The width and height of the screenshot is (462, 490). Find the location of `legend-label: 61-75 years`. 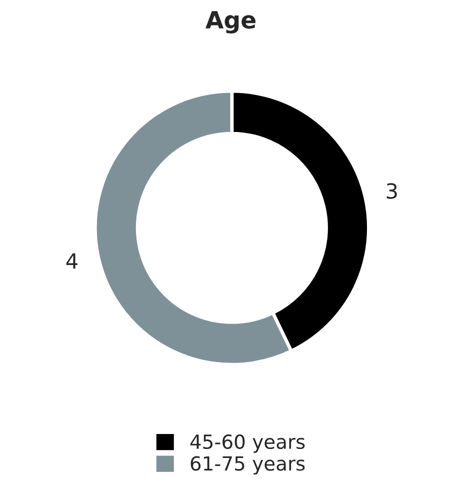

legend-label: 61-75 years is located at coordinates (247, 465).